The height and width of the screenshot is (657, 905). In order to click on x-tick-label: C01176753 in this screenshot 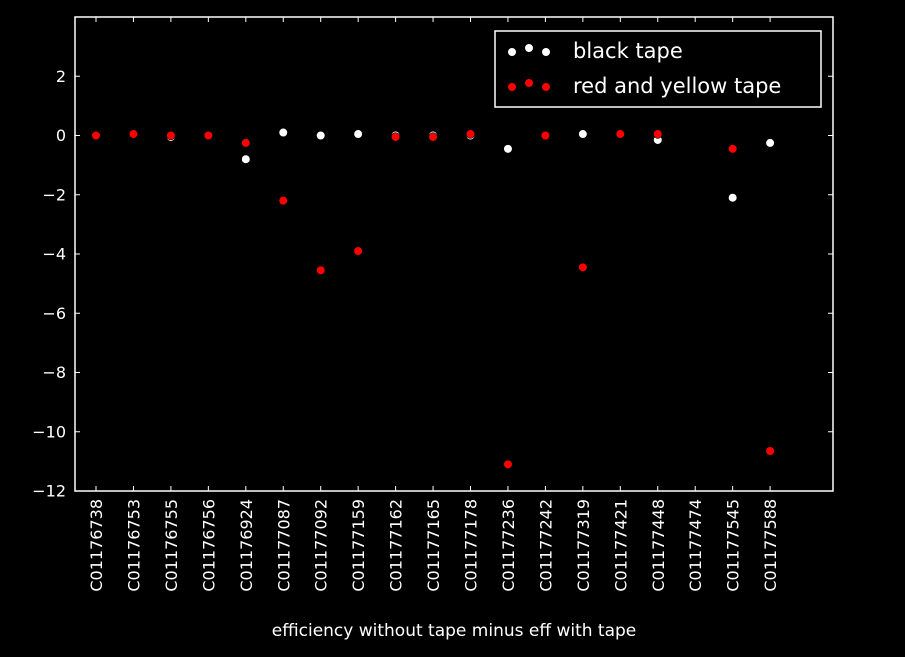, I will do `click(133, 545)`.